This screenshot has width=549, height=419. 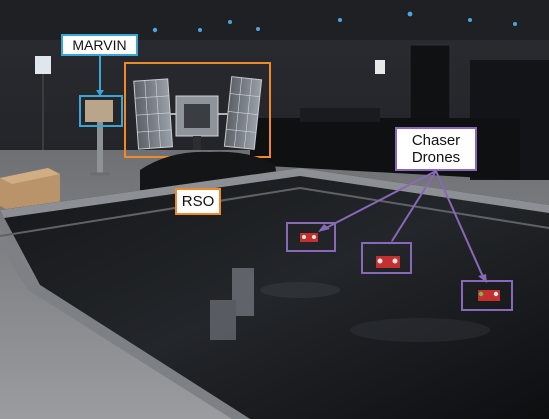 I want to click on table-reflections, so click(x=350, y=305).